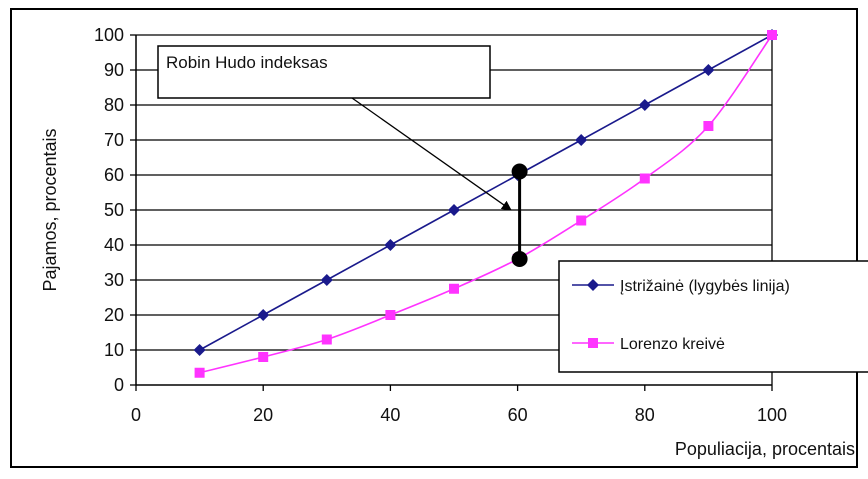 The image size is (868, 479). Describe the element at coordinates (50, 209) in the screenshot. I see `y-axis-label: Pajamos, procentais` at that location.